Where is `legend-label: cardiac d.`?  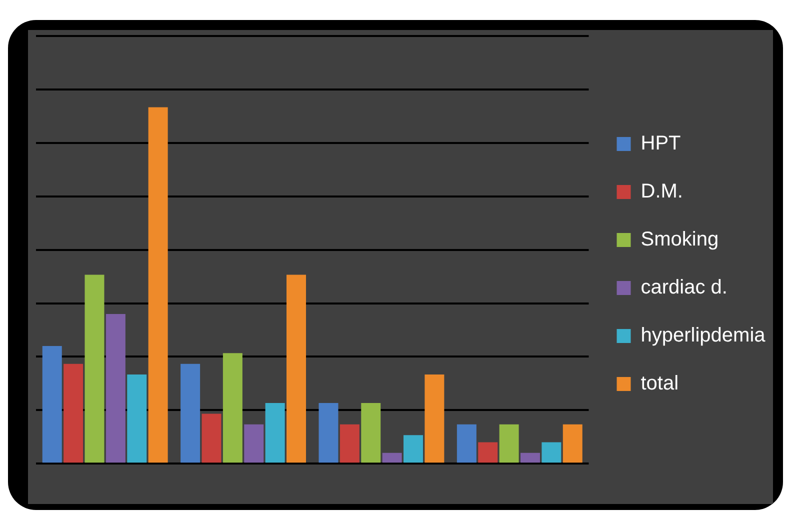
legend-label: cardiac d. is located at coordinates (684, 287).